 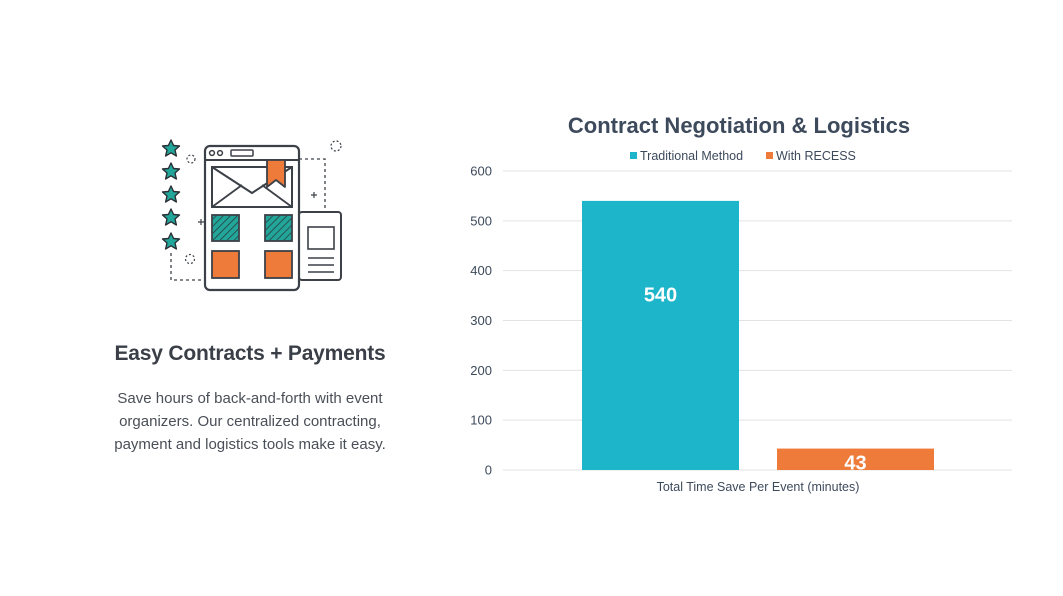 I want to click on chart-data-labels: 540 43, so click(x=755, y=379).